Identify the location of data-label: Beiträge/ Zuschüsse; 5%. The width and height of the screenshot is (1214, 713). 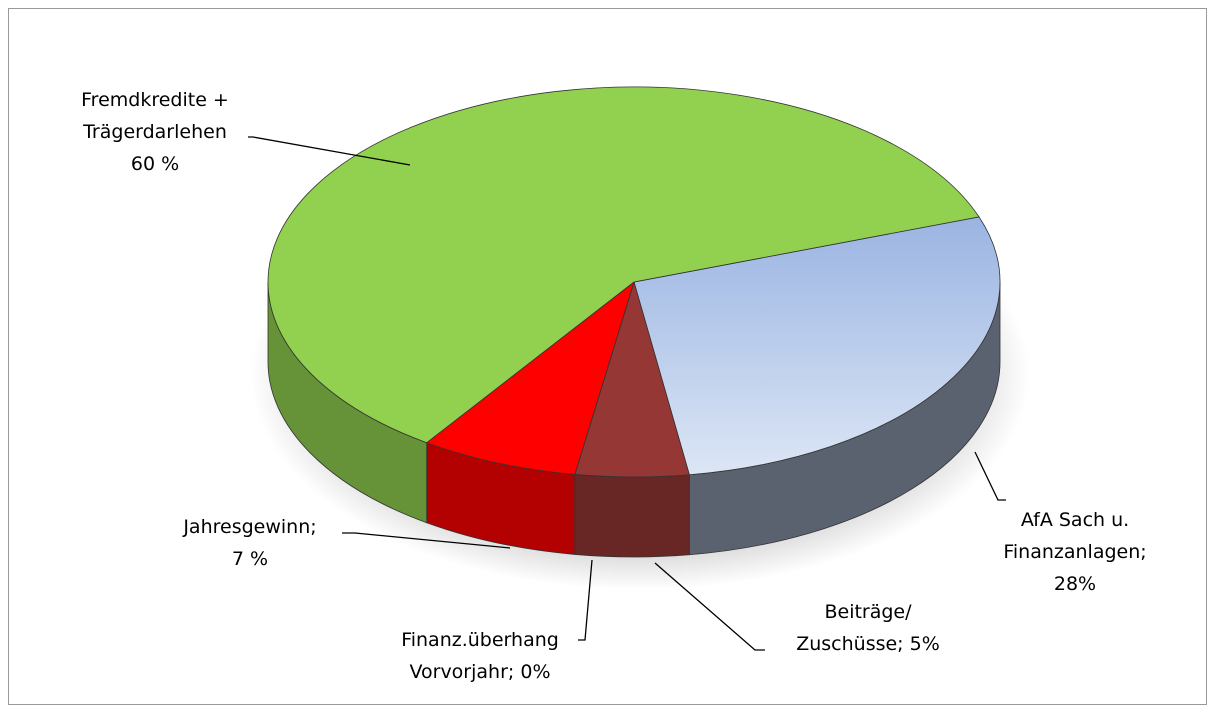
(868, 628).